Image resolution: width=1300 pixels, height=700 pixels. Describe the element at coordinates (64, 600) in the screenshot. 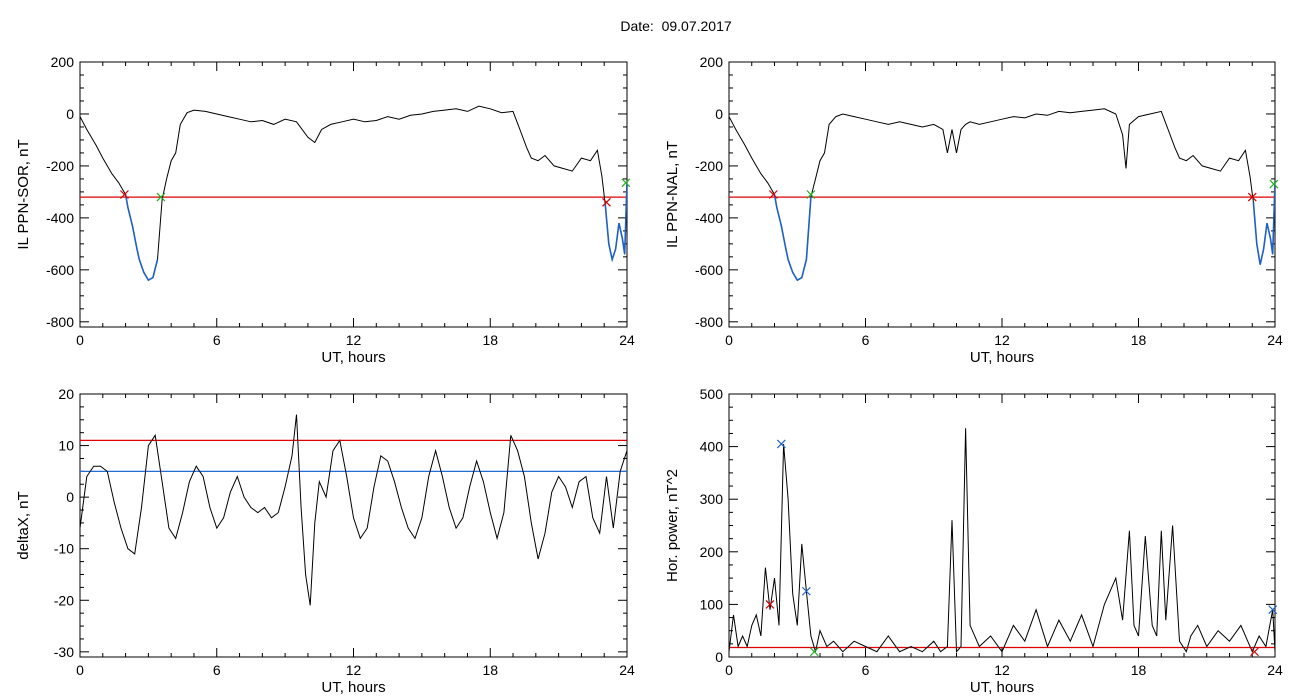

I see `y-tick-label: -20` at that location.